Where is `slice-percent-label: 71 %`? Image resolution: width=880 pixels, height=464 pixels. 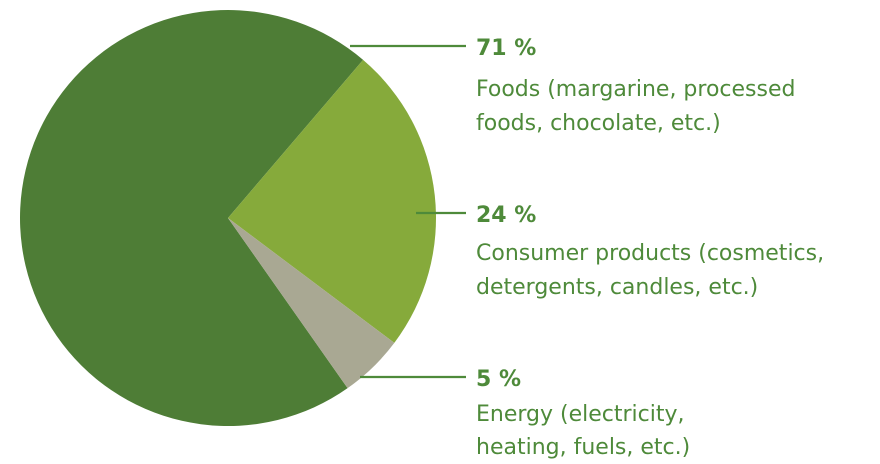 slice-percent-label: 71 % is located at coordinates (506, 48).